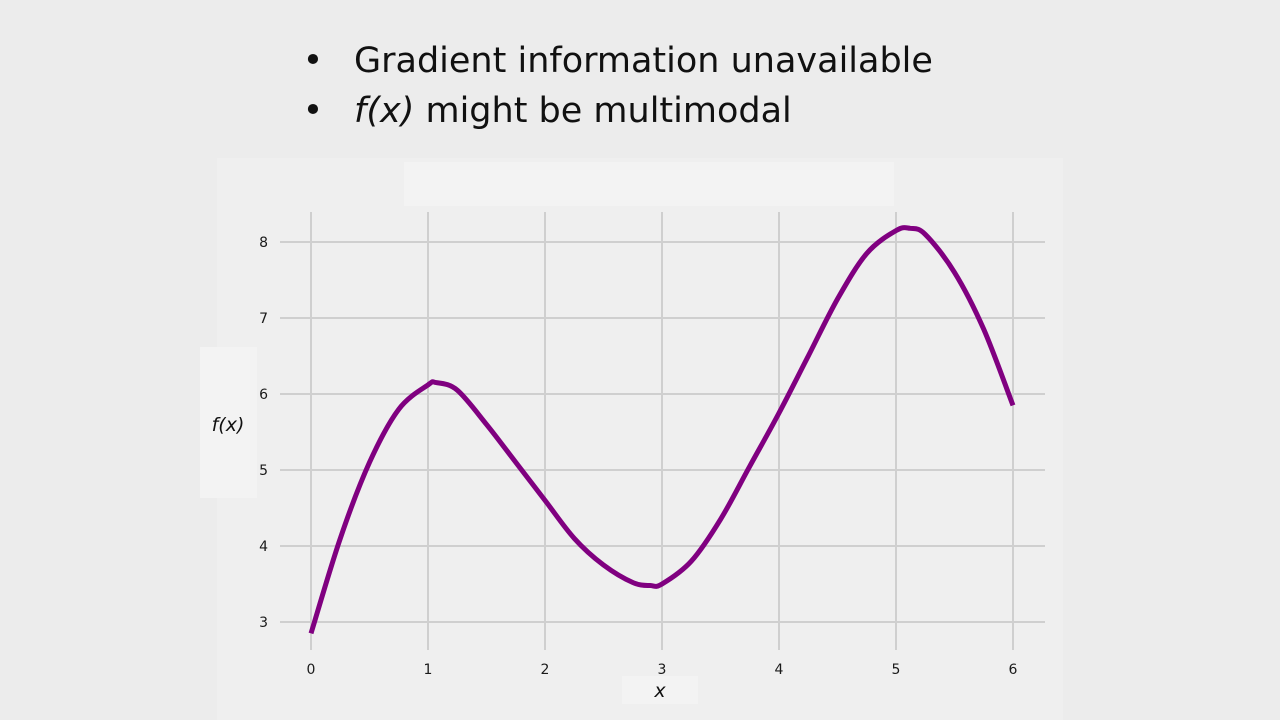 This screenshot has width=1280, height=720. What do you see at coordinates (428, 670) in the screenshot?
I see `x-tick-label: 1` at bounding box center [428, 670].